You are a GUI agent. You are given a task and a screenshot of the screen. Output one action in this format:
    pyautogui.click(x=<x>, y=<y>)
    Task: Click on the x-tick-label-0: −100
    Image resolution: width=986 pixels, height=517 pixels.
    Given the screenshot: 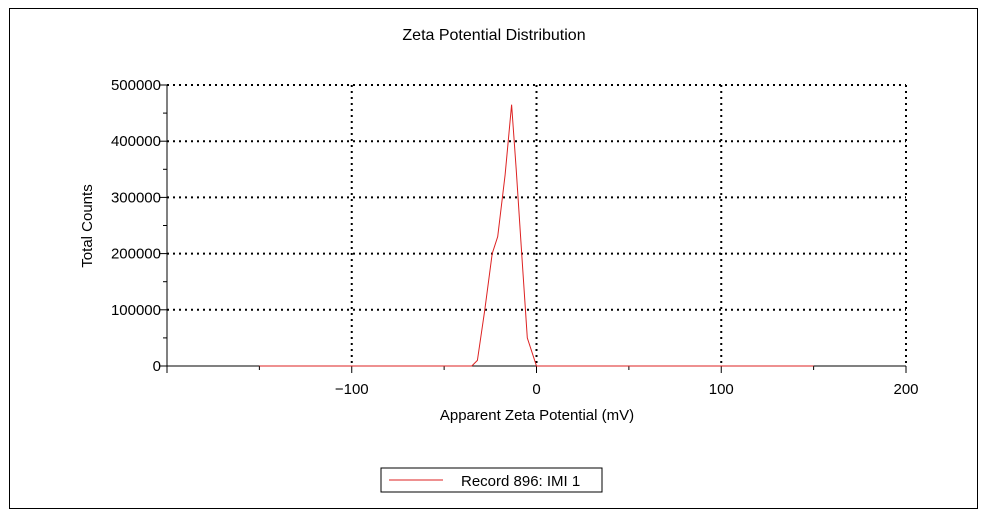 What is the action you would take?
    pyautogui.click(x=352, y=389)
    